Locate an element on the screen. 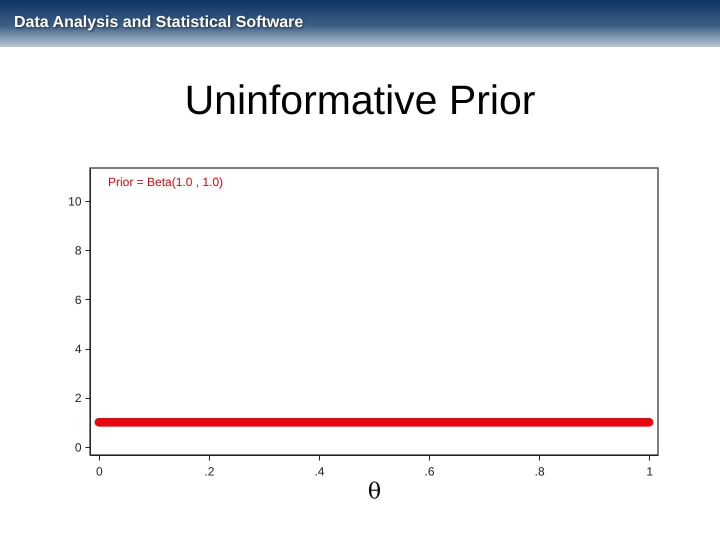 The height and width of the screenshot is (540, 720). x-tick-label: .8 is located at coordinates (539, 471).